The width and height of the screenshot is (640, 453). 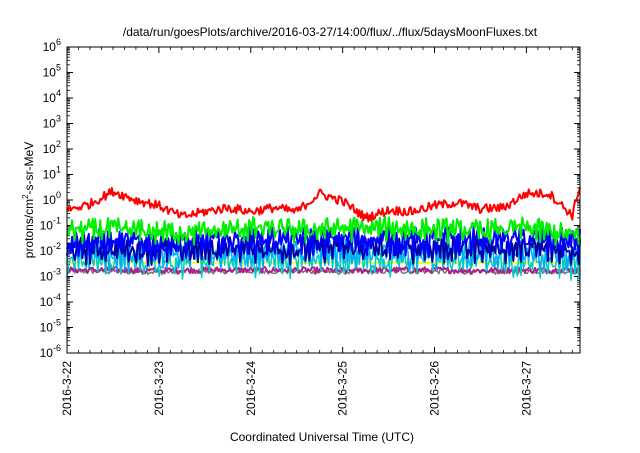 I want to click on y-tick-label-exponent: 3, so click(x=58, y=119).